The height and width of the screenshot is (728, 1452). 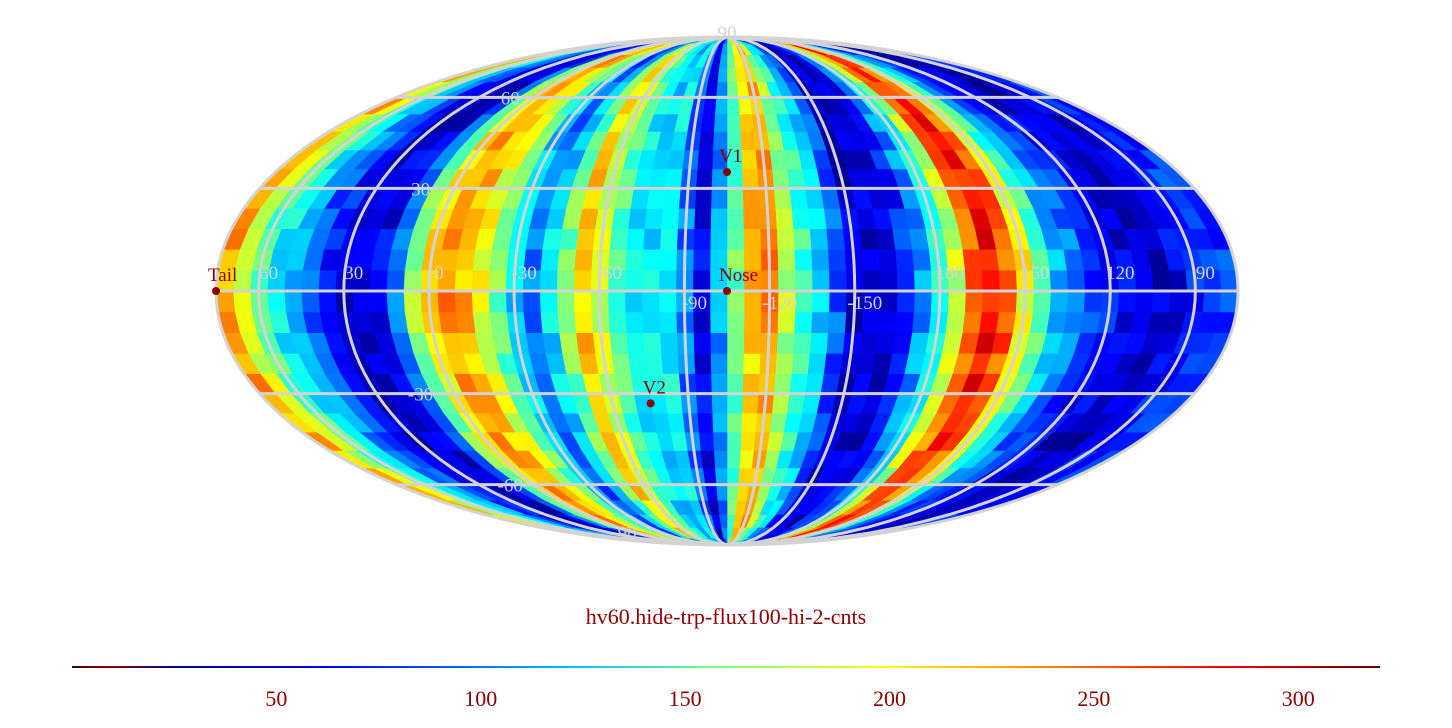 What do you see at coordinates (730, 156) in the screenshot?
I see `marker-label: V1` at bounding box center [730, 156].